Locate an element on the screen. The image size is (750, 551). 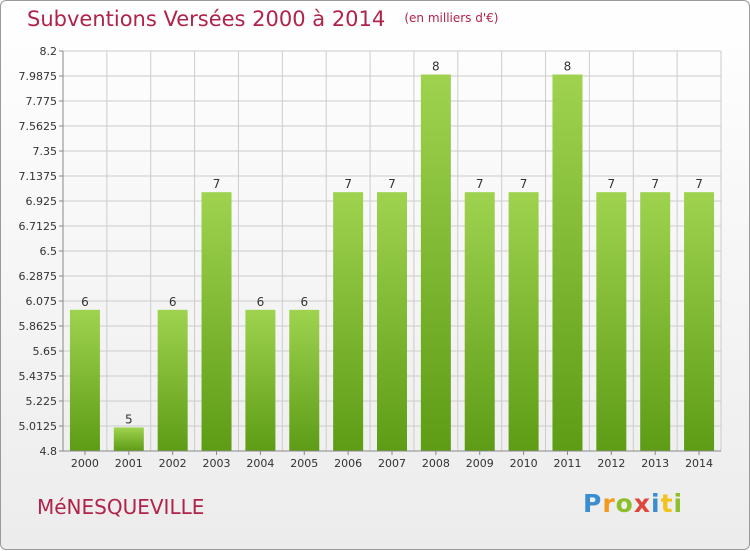
y-tick-label: 6.5 is located at coordinates (49, 251).